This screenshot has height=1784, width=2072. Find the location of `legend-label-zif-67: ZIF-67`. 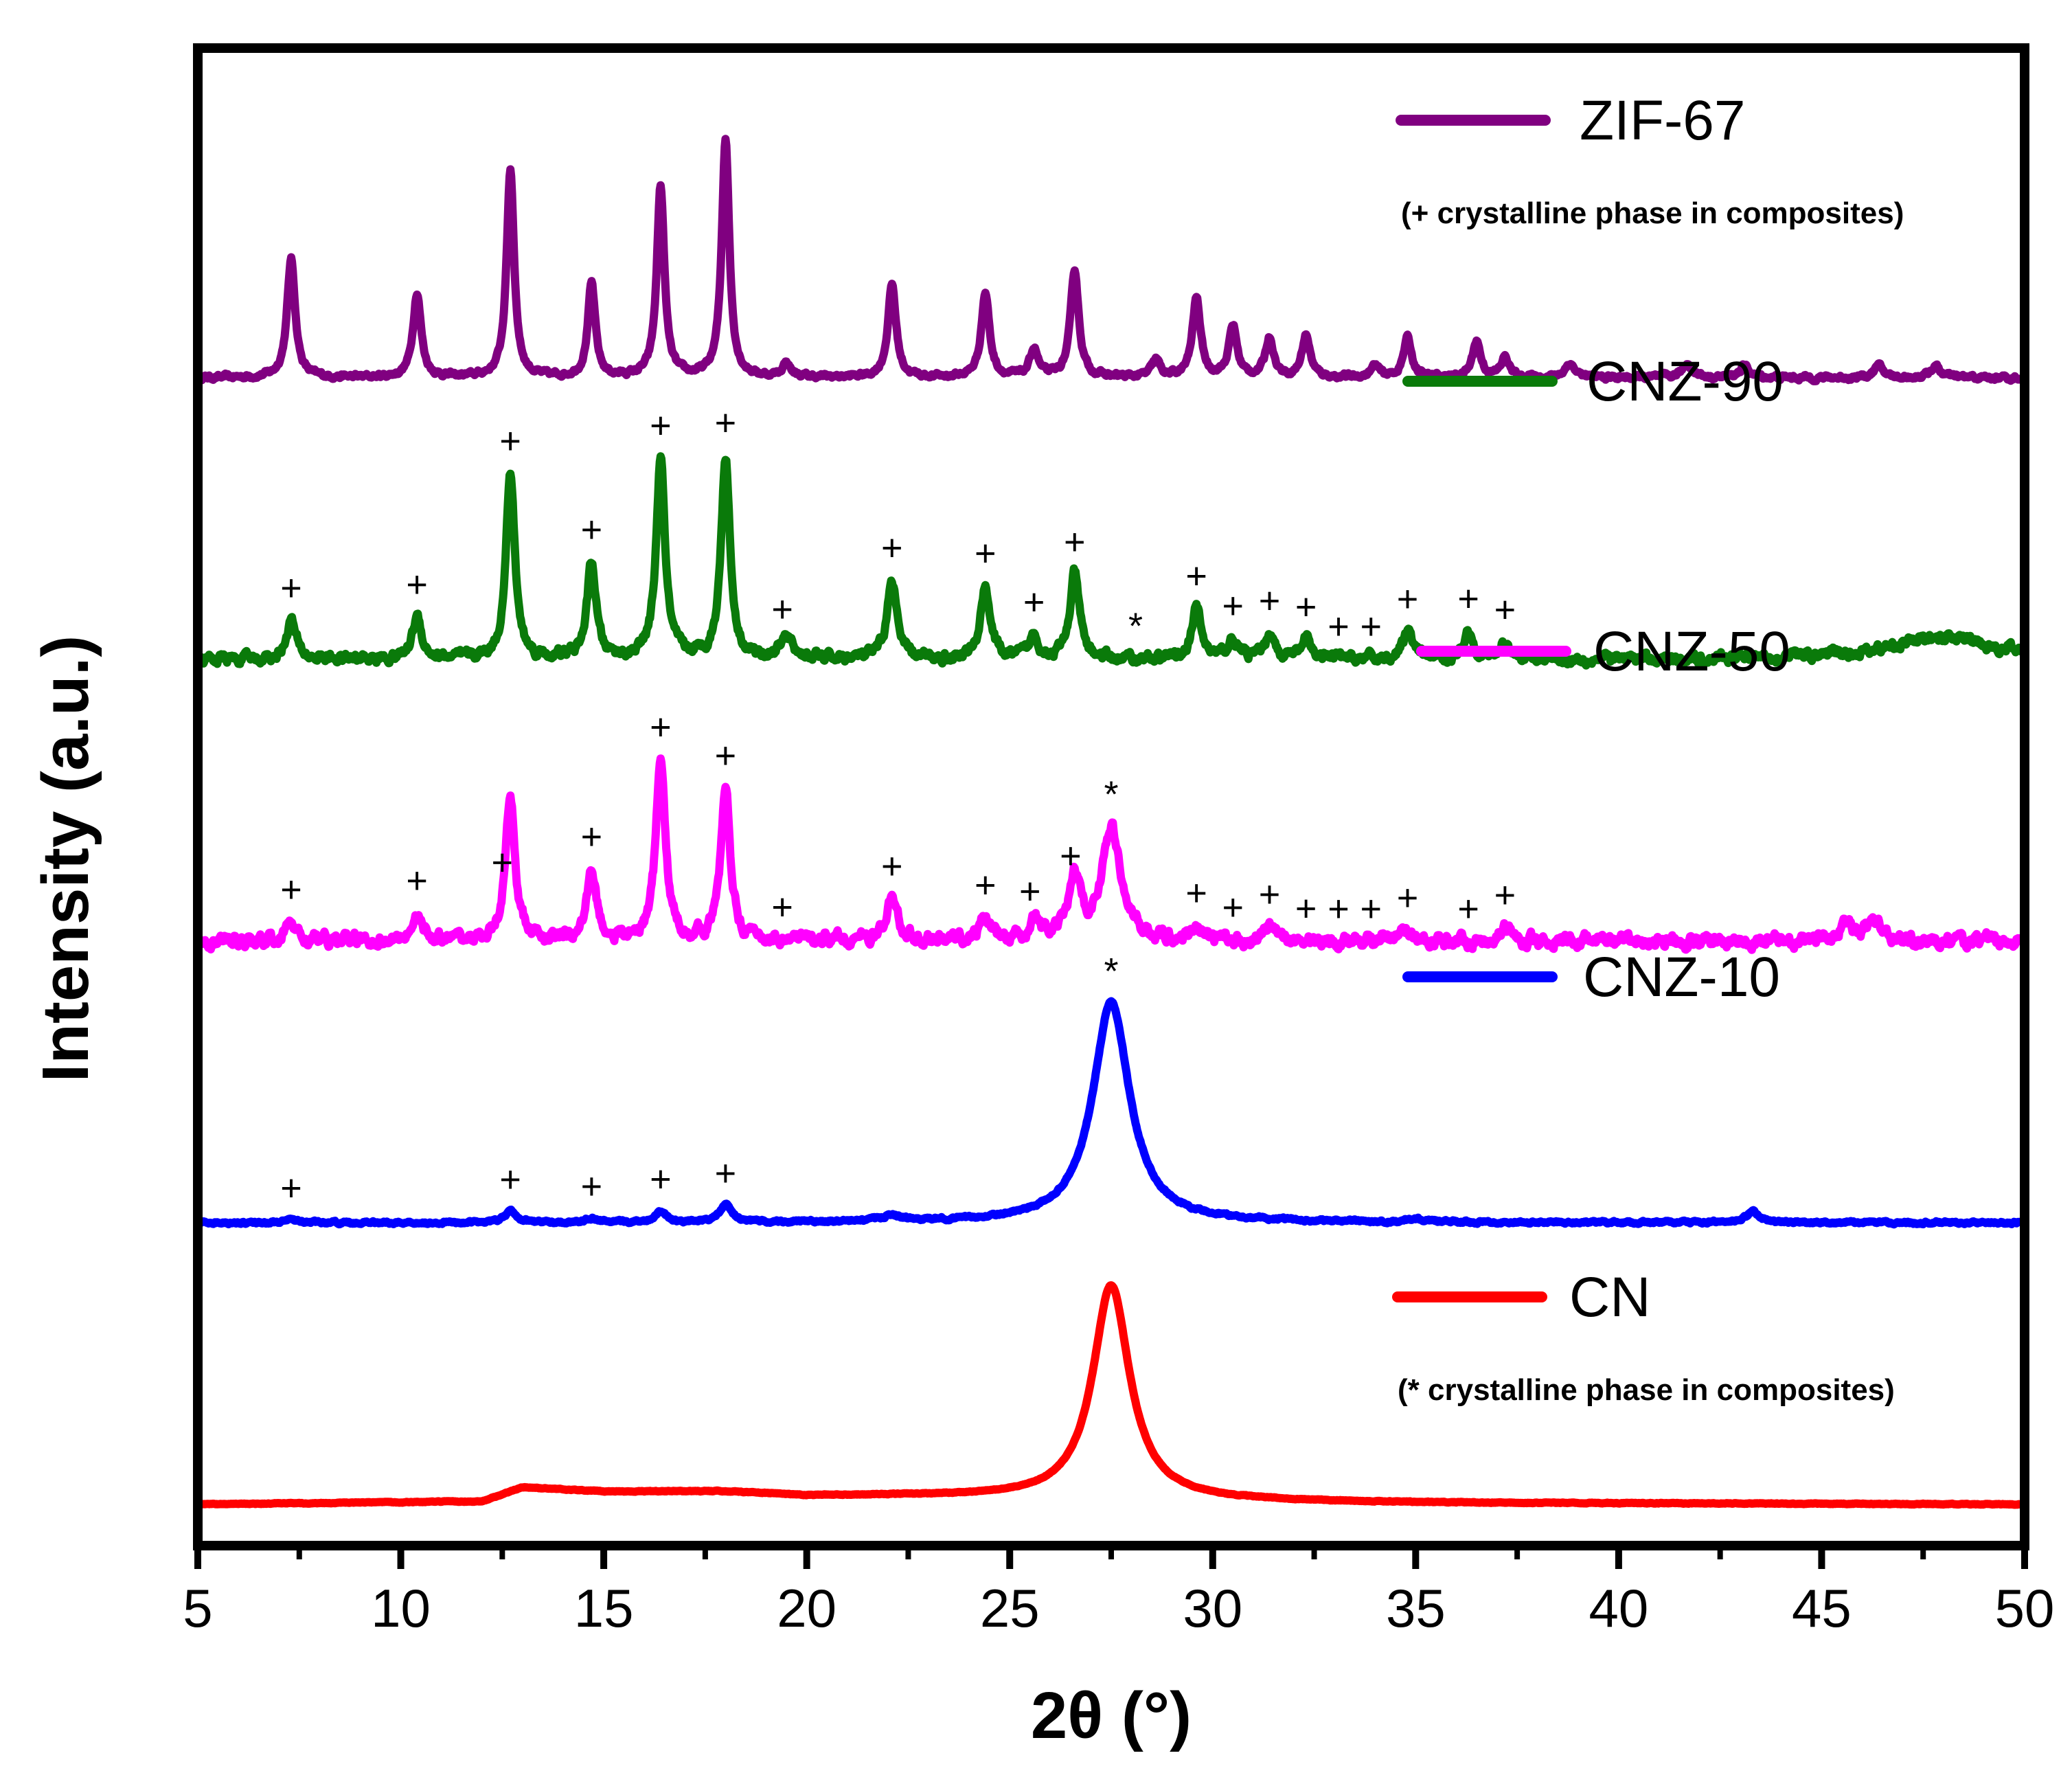

legend-label-zif-67: ZIF-67 is located at coordinates (1662, 120).